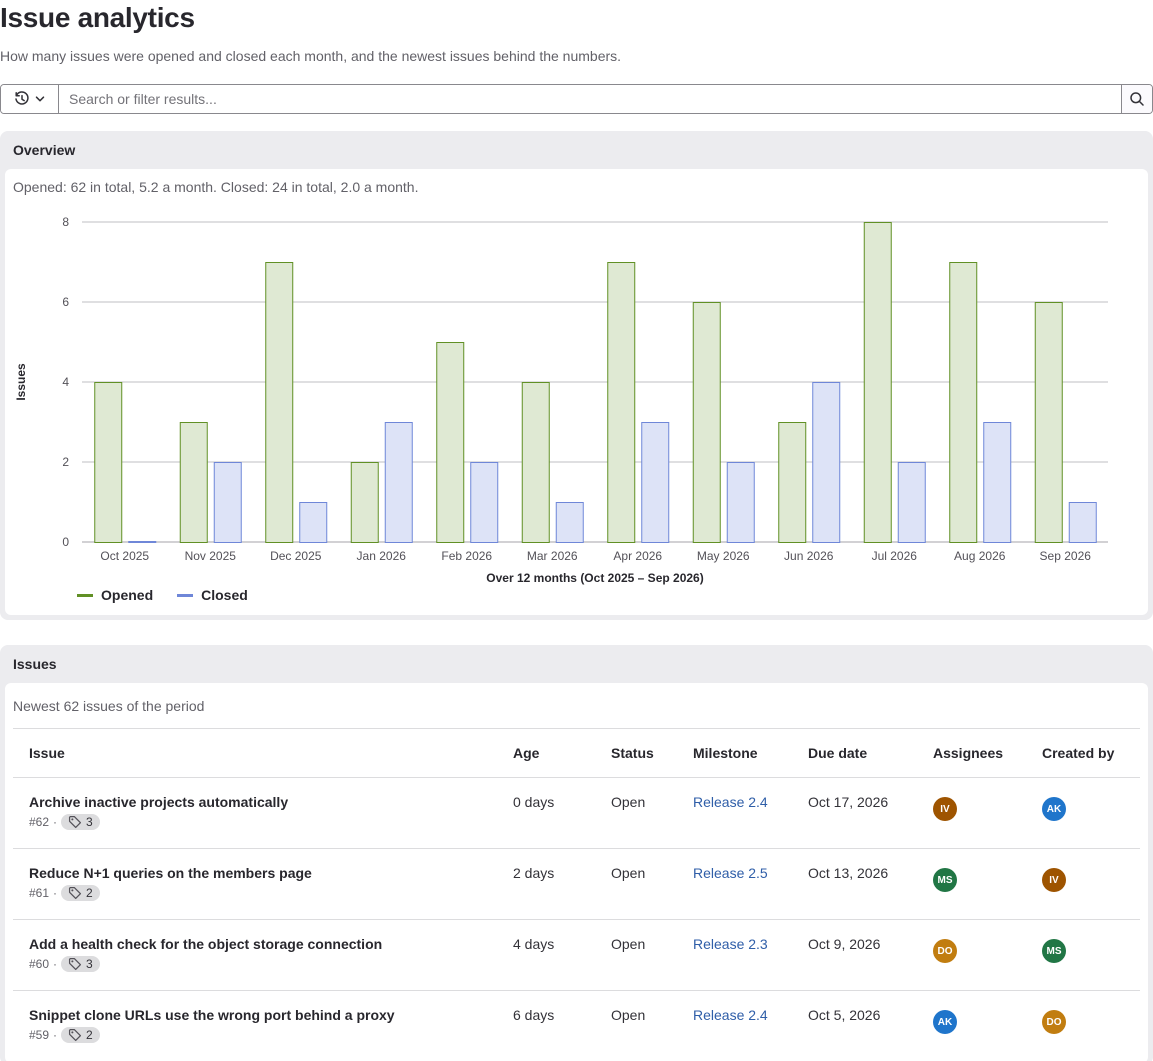  I want to click on due-date-cell: Oct 17, 2026, so click(848, 802).